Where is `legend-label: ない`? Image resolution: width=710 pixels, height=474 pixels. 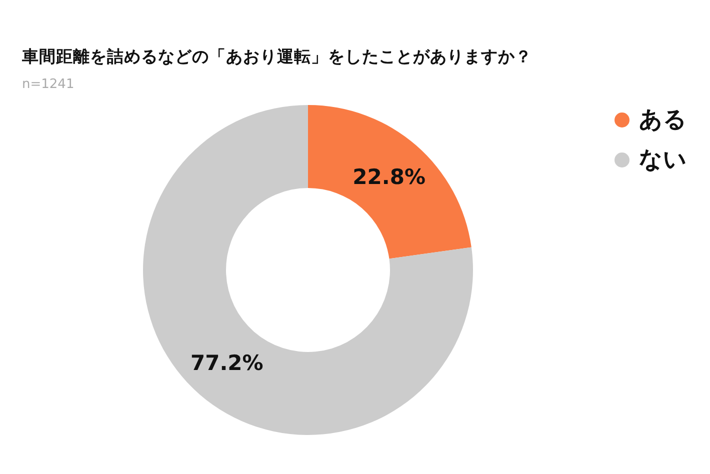
legend-label: ない is located at coordinates (663, 160).